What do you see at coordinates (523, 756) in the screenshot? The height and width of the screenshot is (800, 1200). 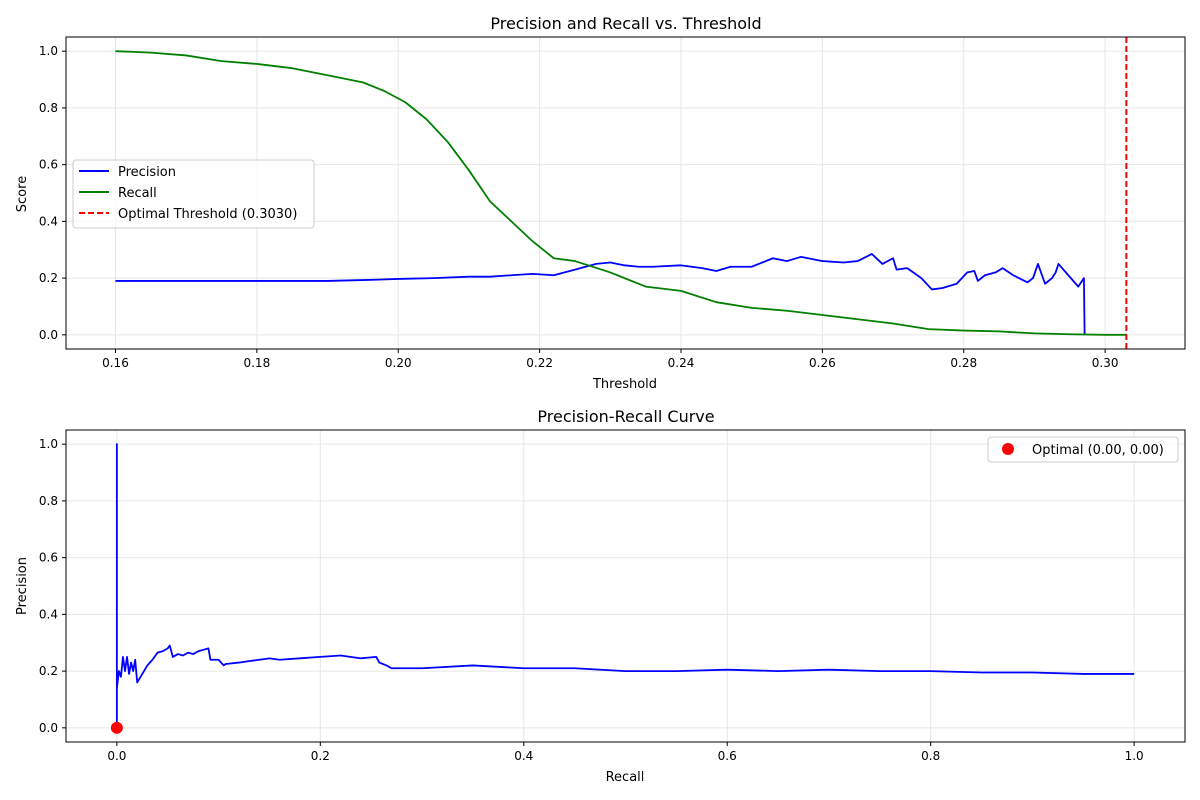 I see `x-tick-label: 0.4` at bounding box center [523, 756].